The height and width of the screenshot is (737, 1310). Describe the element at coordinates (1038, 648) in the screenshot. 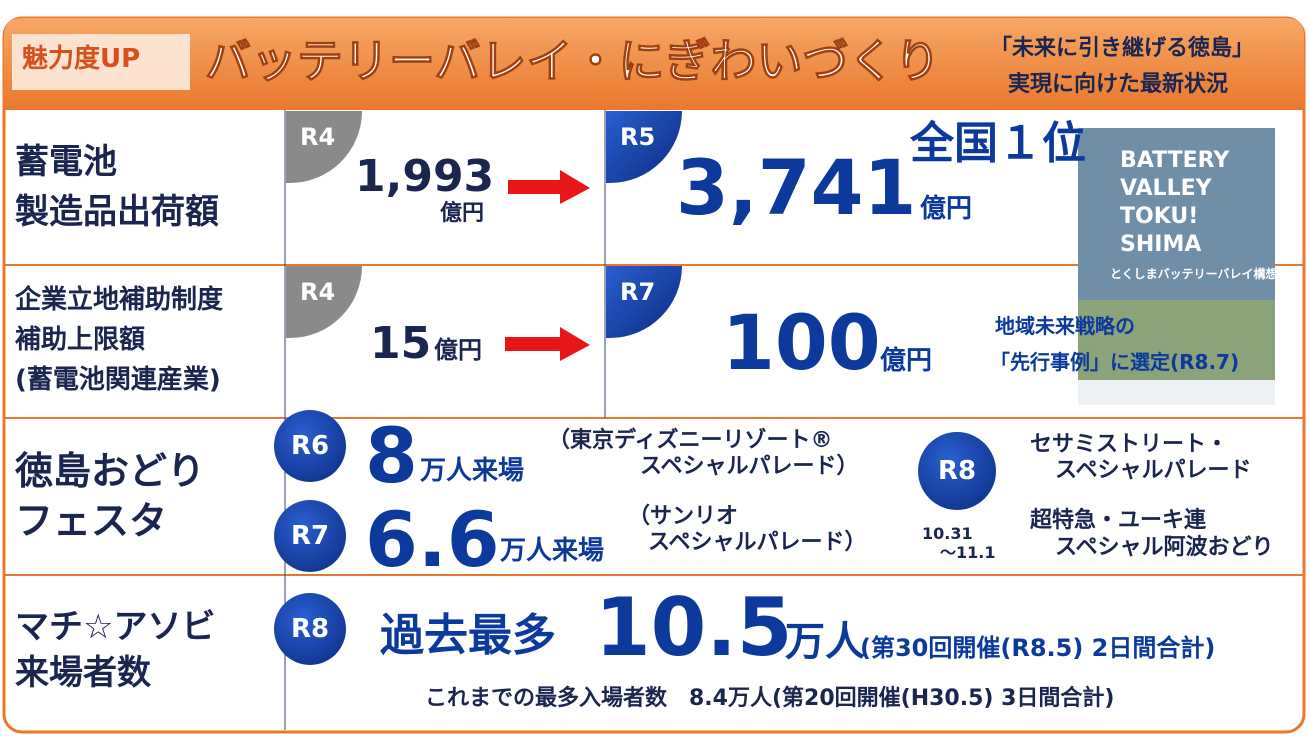

I see `note: (第30回開催(R8.5) 2日間合計)` at that location.